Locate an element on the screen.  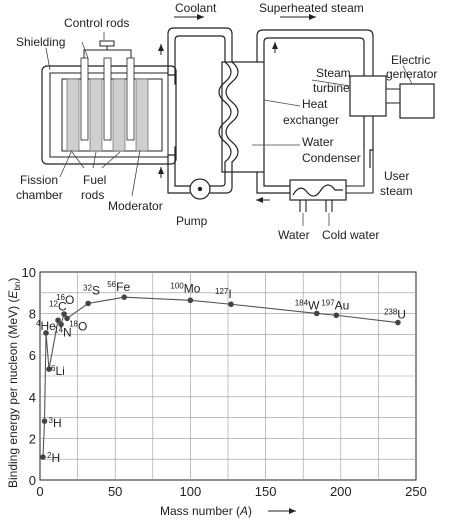
data-point-4he is located at coordinates (46, 333).